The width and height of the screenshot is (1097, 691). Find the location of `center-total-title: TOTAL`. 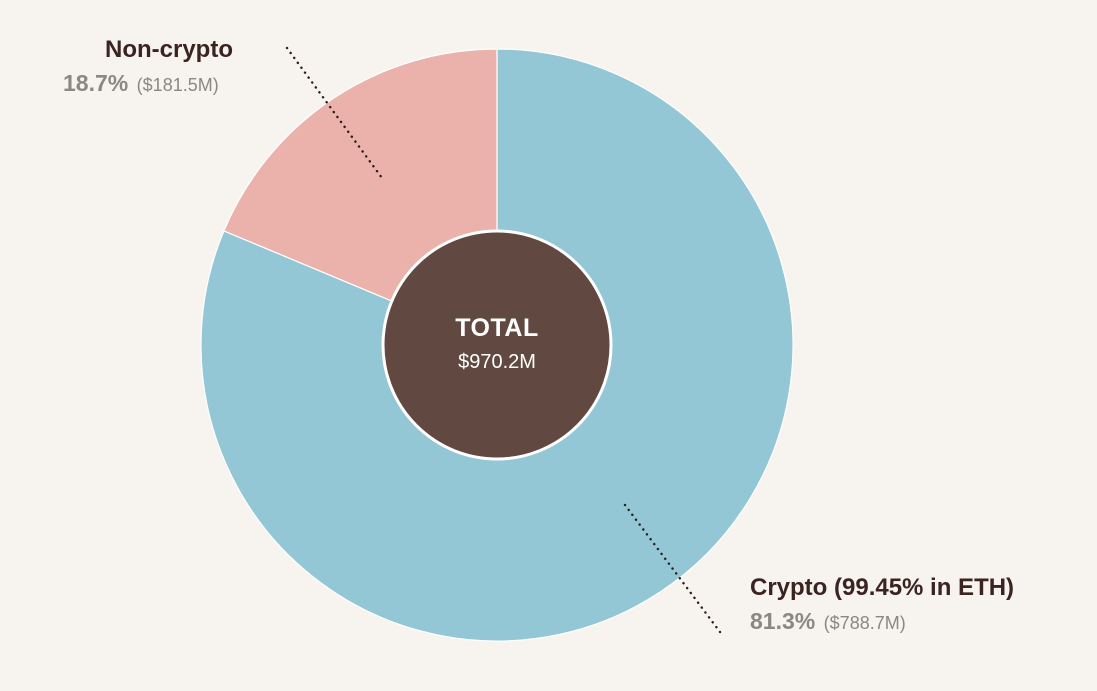

center-total-title: TOTAL is located at coordinates (497, 328).